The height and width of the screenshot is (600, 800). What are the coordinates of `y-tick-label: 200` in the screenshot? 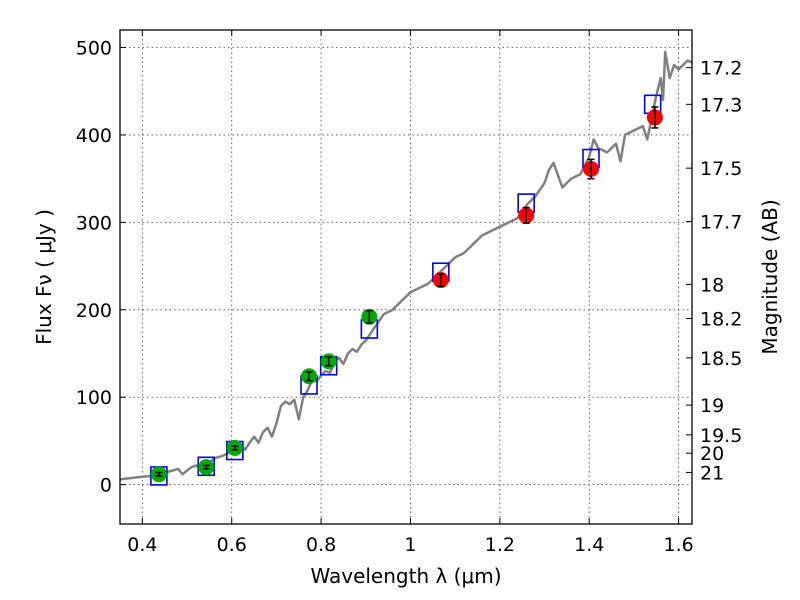 It's located at (94, 311).